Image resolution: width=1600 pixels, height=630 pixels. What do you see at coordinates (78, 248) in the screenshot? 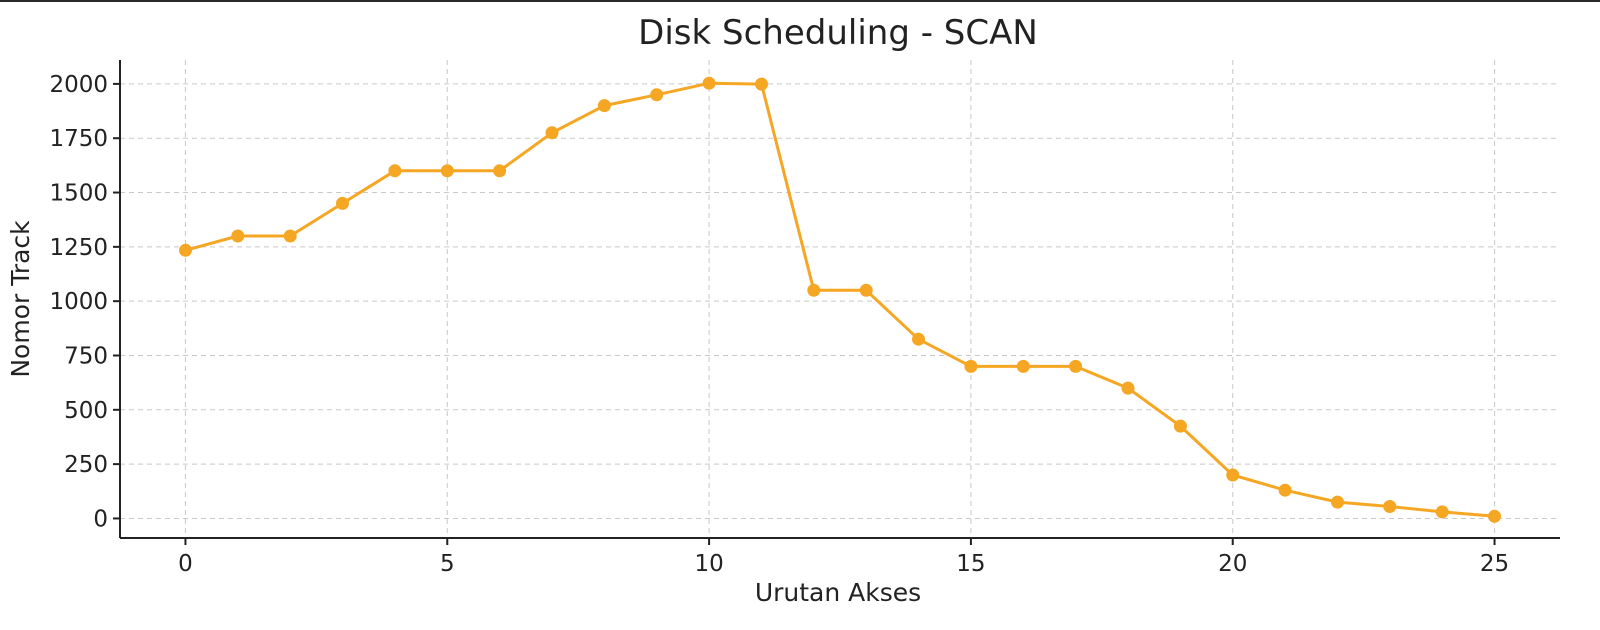
I see `y-tick-label: 1250` at bounding box center [78, 248].